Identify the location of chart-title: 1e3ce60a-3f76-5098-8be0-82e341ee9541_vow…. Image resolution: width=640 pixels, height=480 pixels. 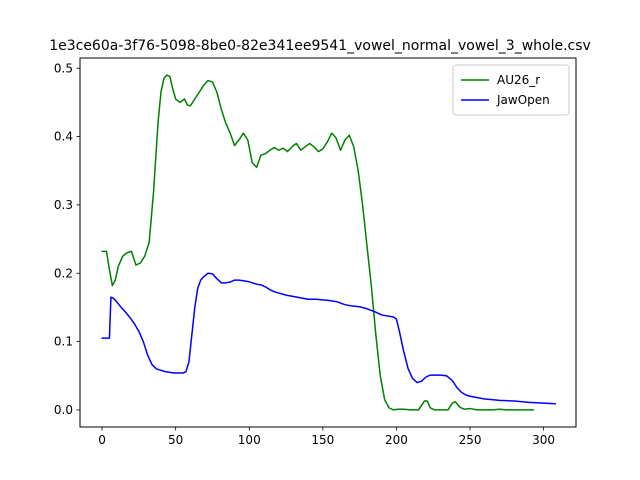
(320, 46).